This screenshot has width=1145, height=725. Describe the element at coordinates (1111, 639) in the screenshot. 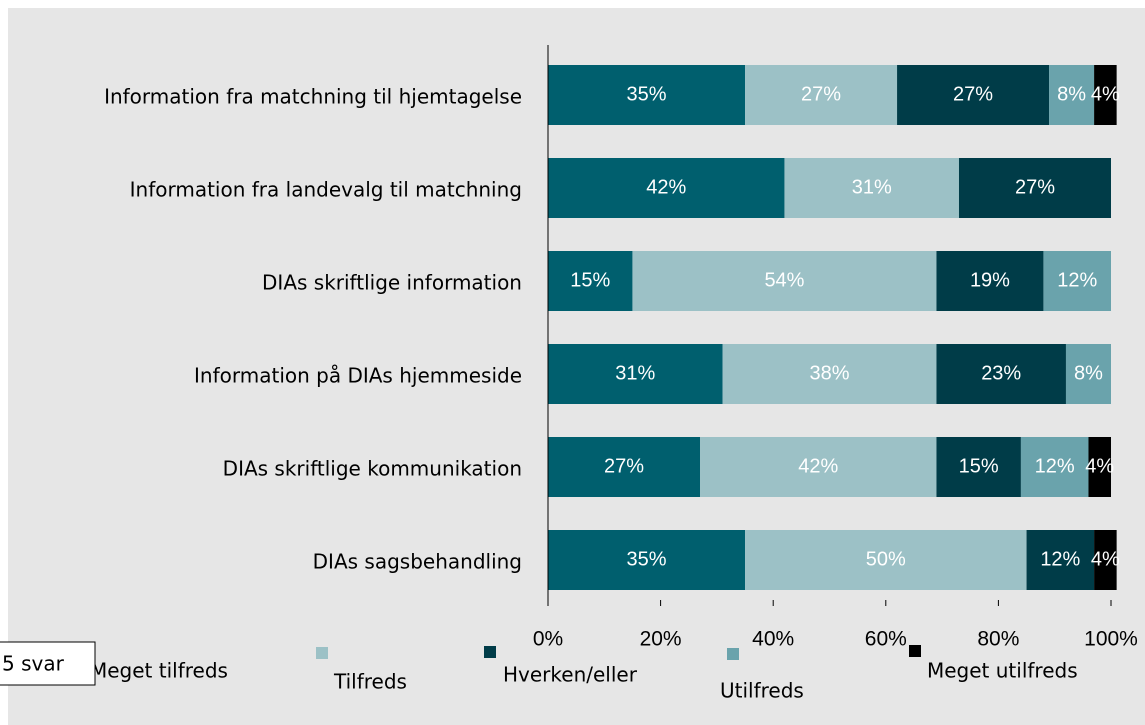

I see `x-tick-label: 100%` at that location.